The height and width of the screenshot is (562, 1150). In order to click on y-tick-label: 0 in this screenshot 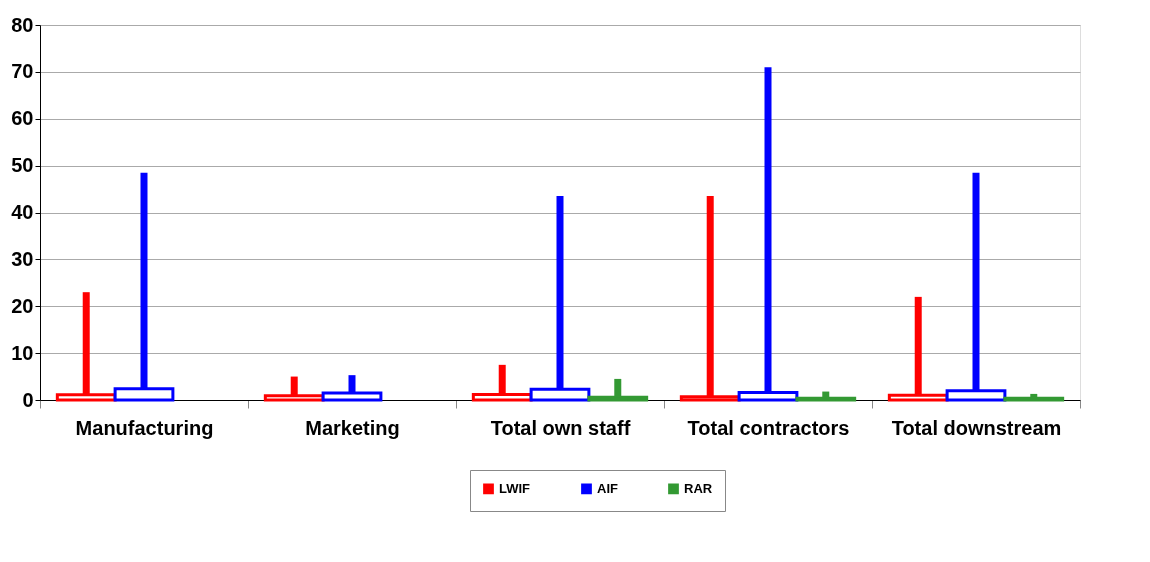, I will do `click(28, 399)`.